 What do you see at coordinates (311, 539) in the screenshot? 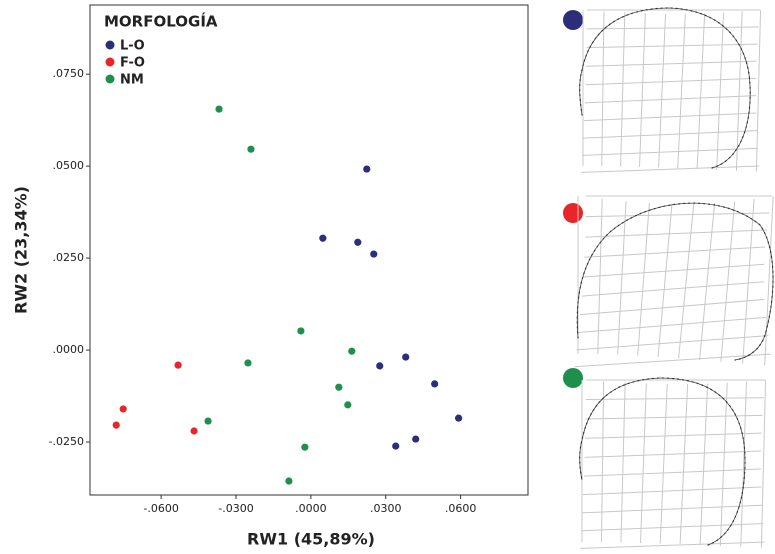
I see `x-axis-title: RW1 (45,89%)` at bounding box center [311, 539].